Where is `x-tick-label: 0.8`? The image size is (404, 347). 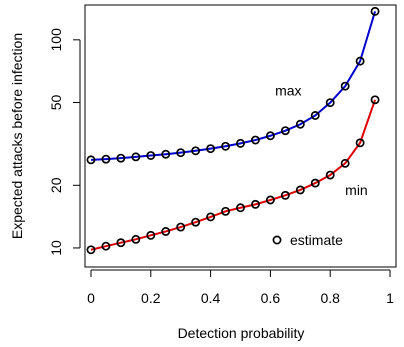 x-tick-label: 0.8 is located at coordinates (330, 298).